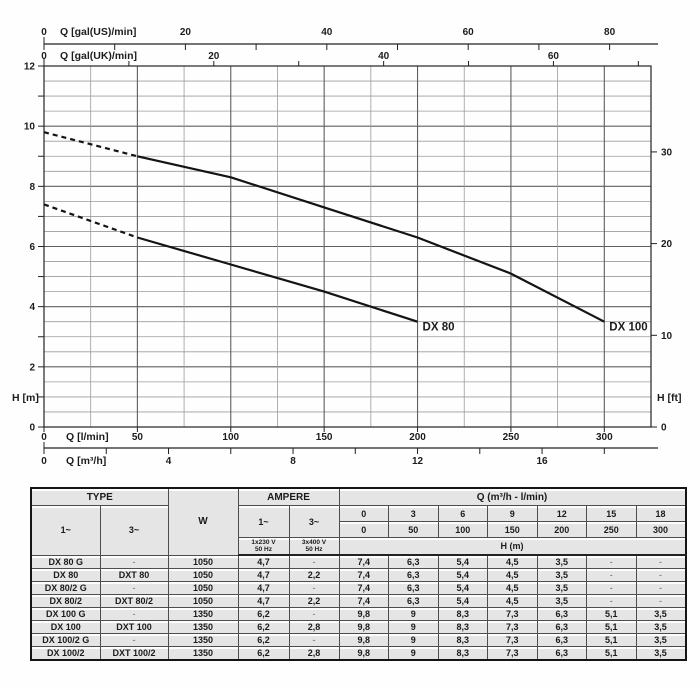 The width and height of the screenshot is (700, 689). I want to click on lmin-tick-label: 300, so click(604, 437).